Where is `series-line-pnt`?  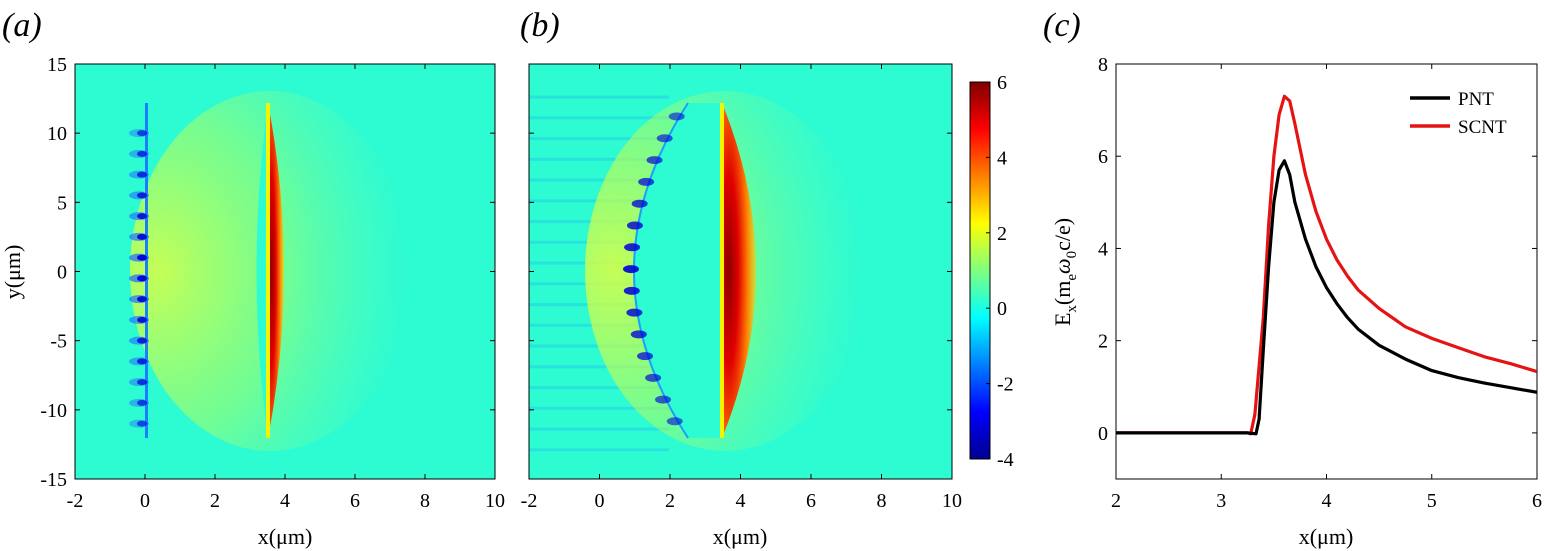
series-line-pnt is located at coordinates (1326, 297).